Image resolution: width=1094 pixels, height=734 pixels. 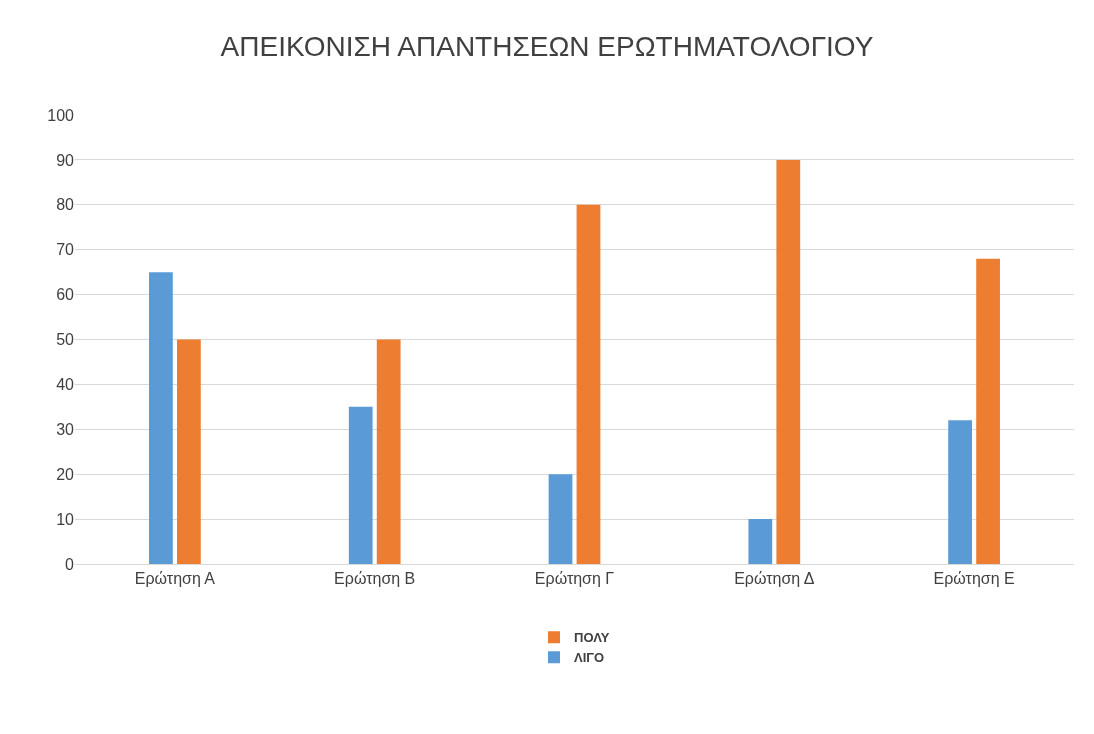 What do you see at coordinates (61, 115) in the screenshot?
I see `y-tick-label: 100` at bounding box center [61, 115].